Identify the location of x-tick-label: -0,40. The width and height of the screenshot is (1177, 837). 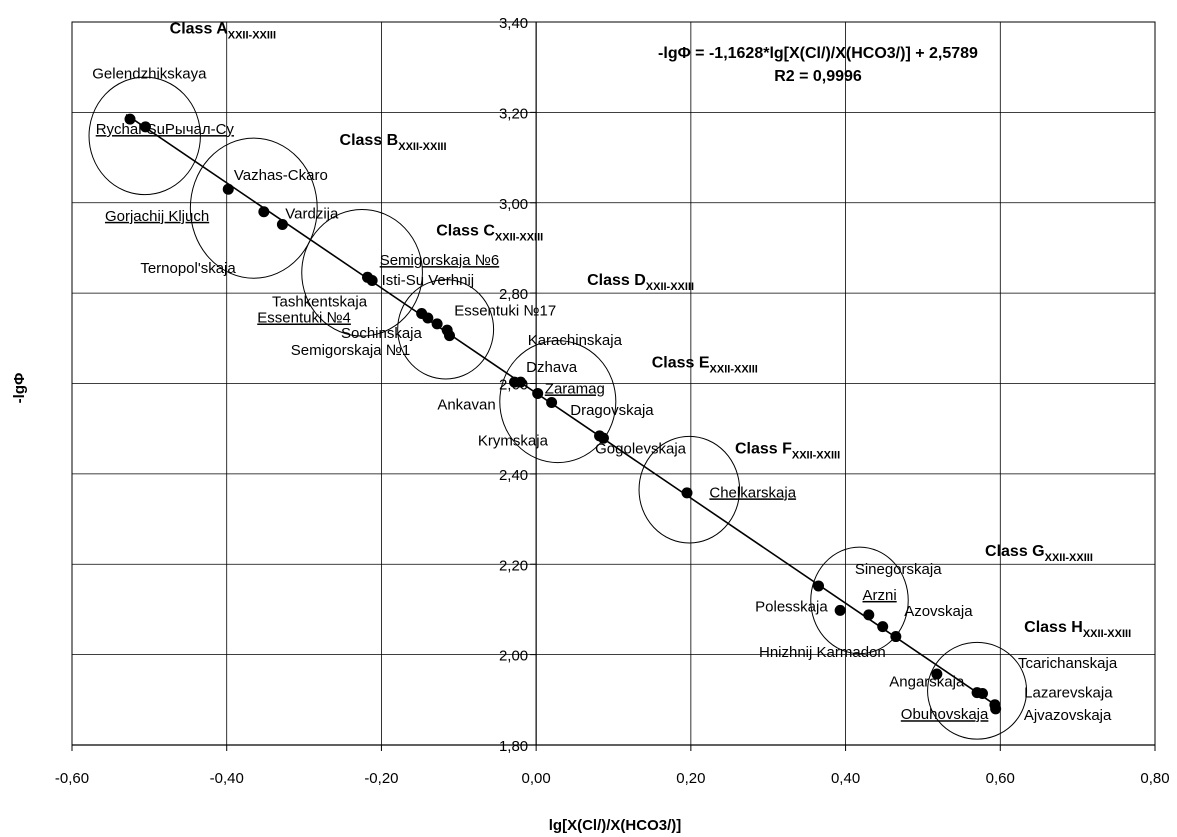
(227, 778).